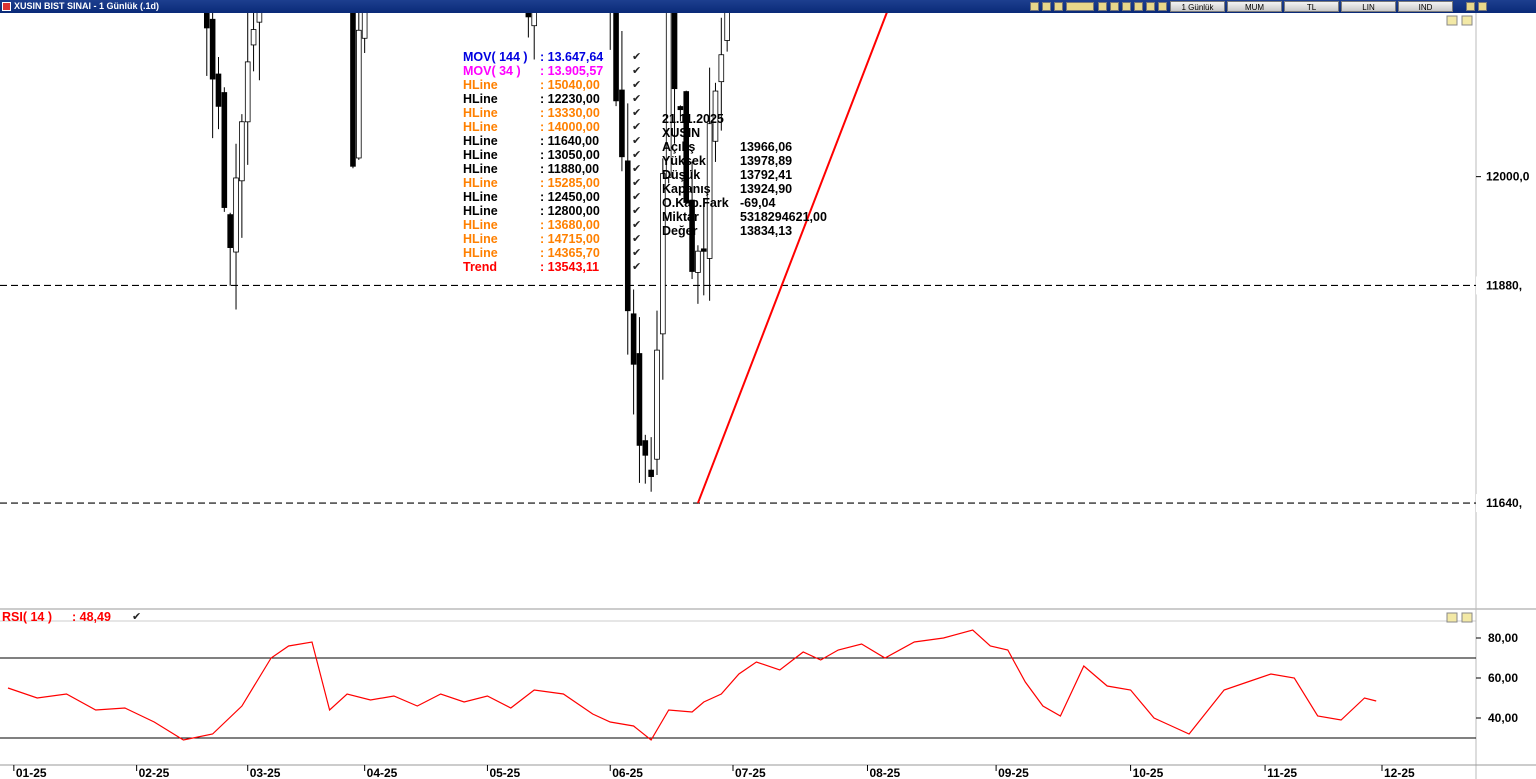  I want to click on x-tick-label: 05-25, so click(504, 772).